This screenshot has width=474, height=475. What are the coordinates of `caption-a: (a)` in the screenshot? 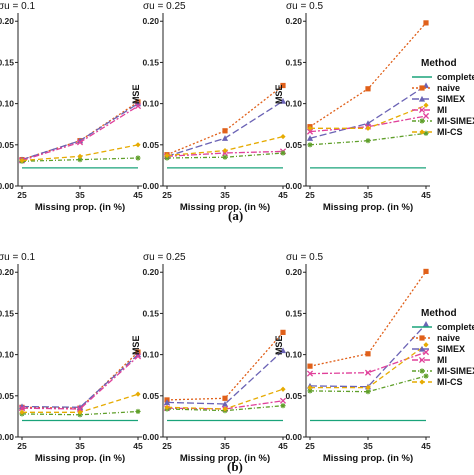 It's located at (236, 215).